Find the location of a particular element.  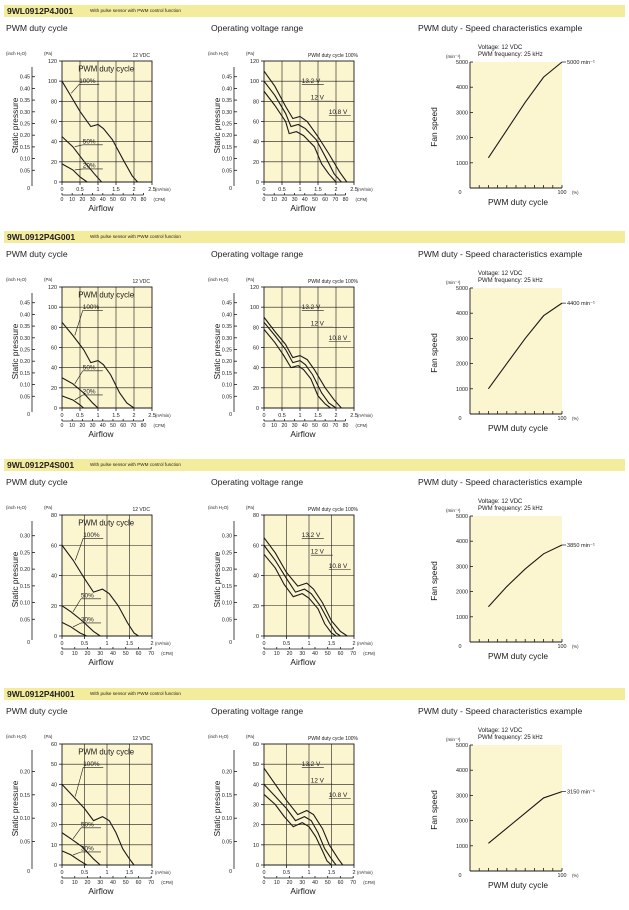

duty-max-label: 100 is located at coordinates (562, 876).